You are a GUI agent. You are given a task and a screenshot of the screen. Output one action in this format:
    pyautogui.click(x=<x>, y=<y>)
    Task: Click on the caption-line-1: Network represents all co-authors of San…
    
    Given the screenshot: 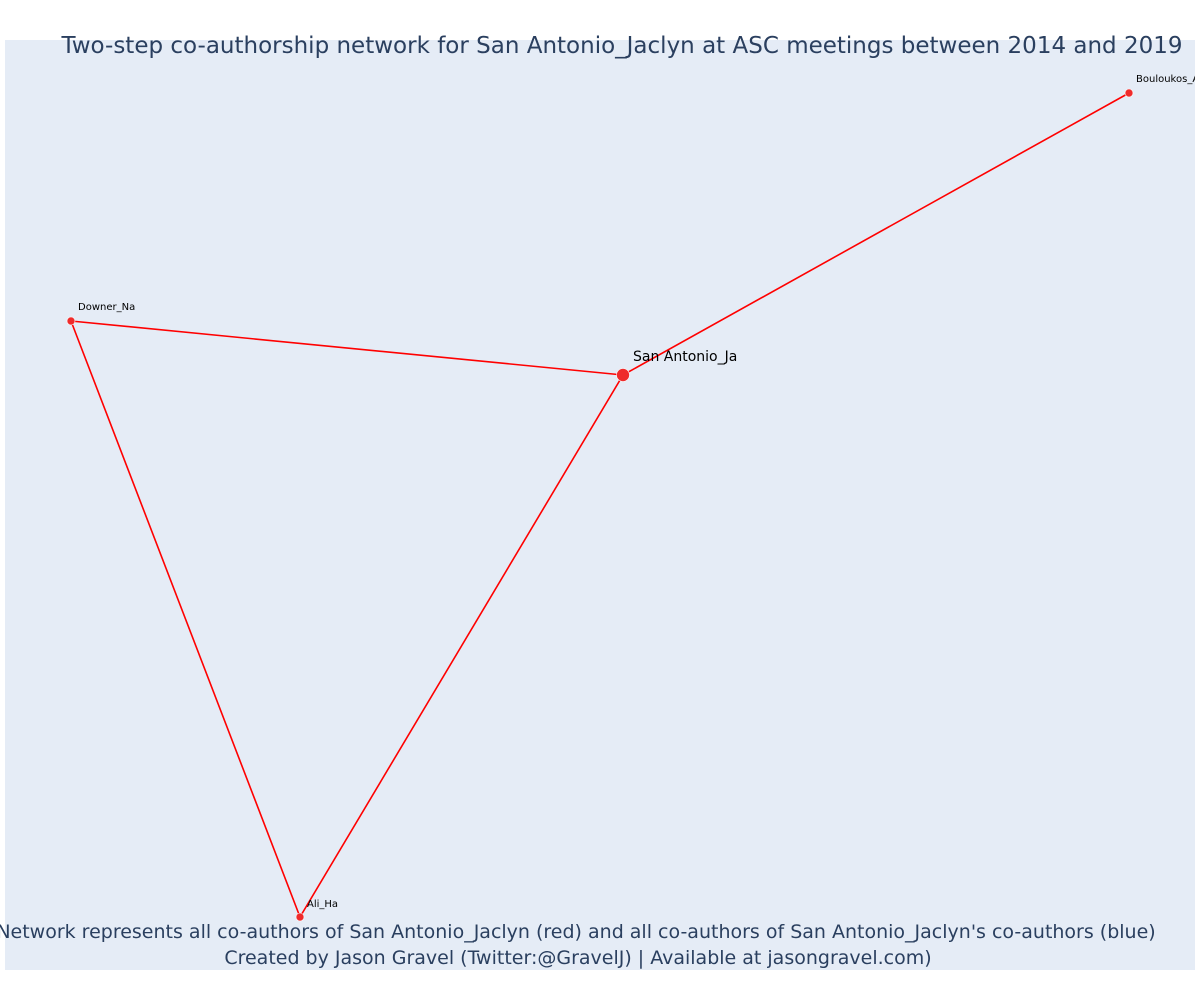 What is the action you would take?
    pyautogui.click(x=578, y=932)
    